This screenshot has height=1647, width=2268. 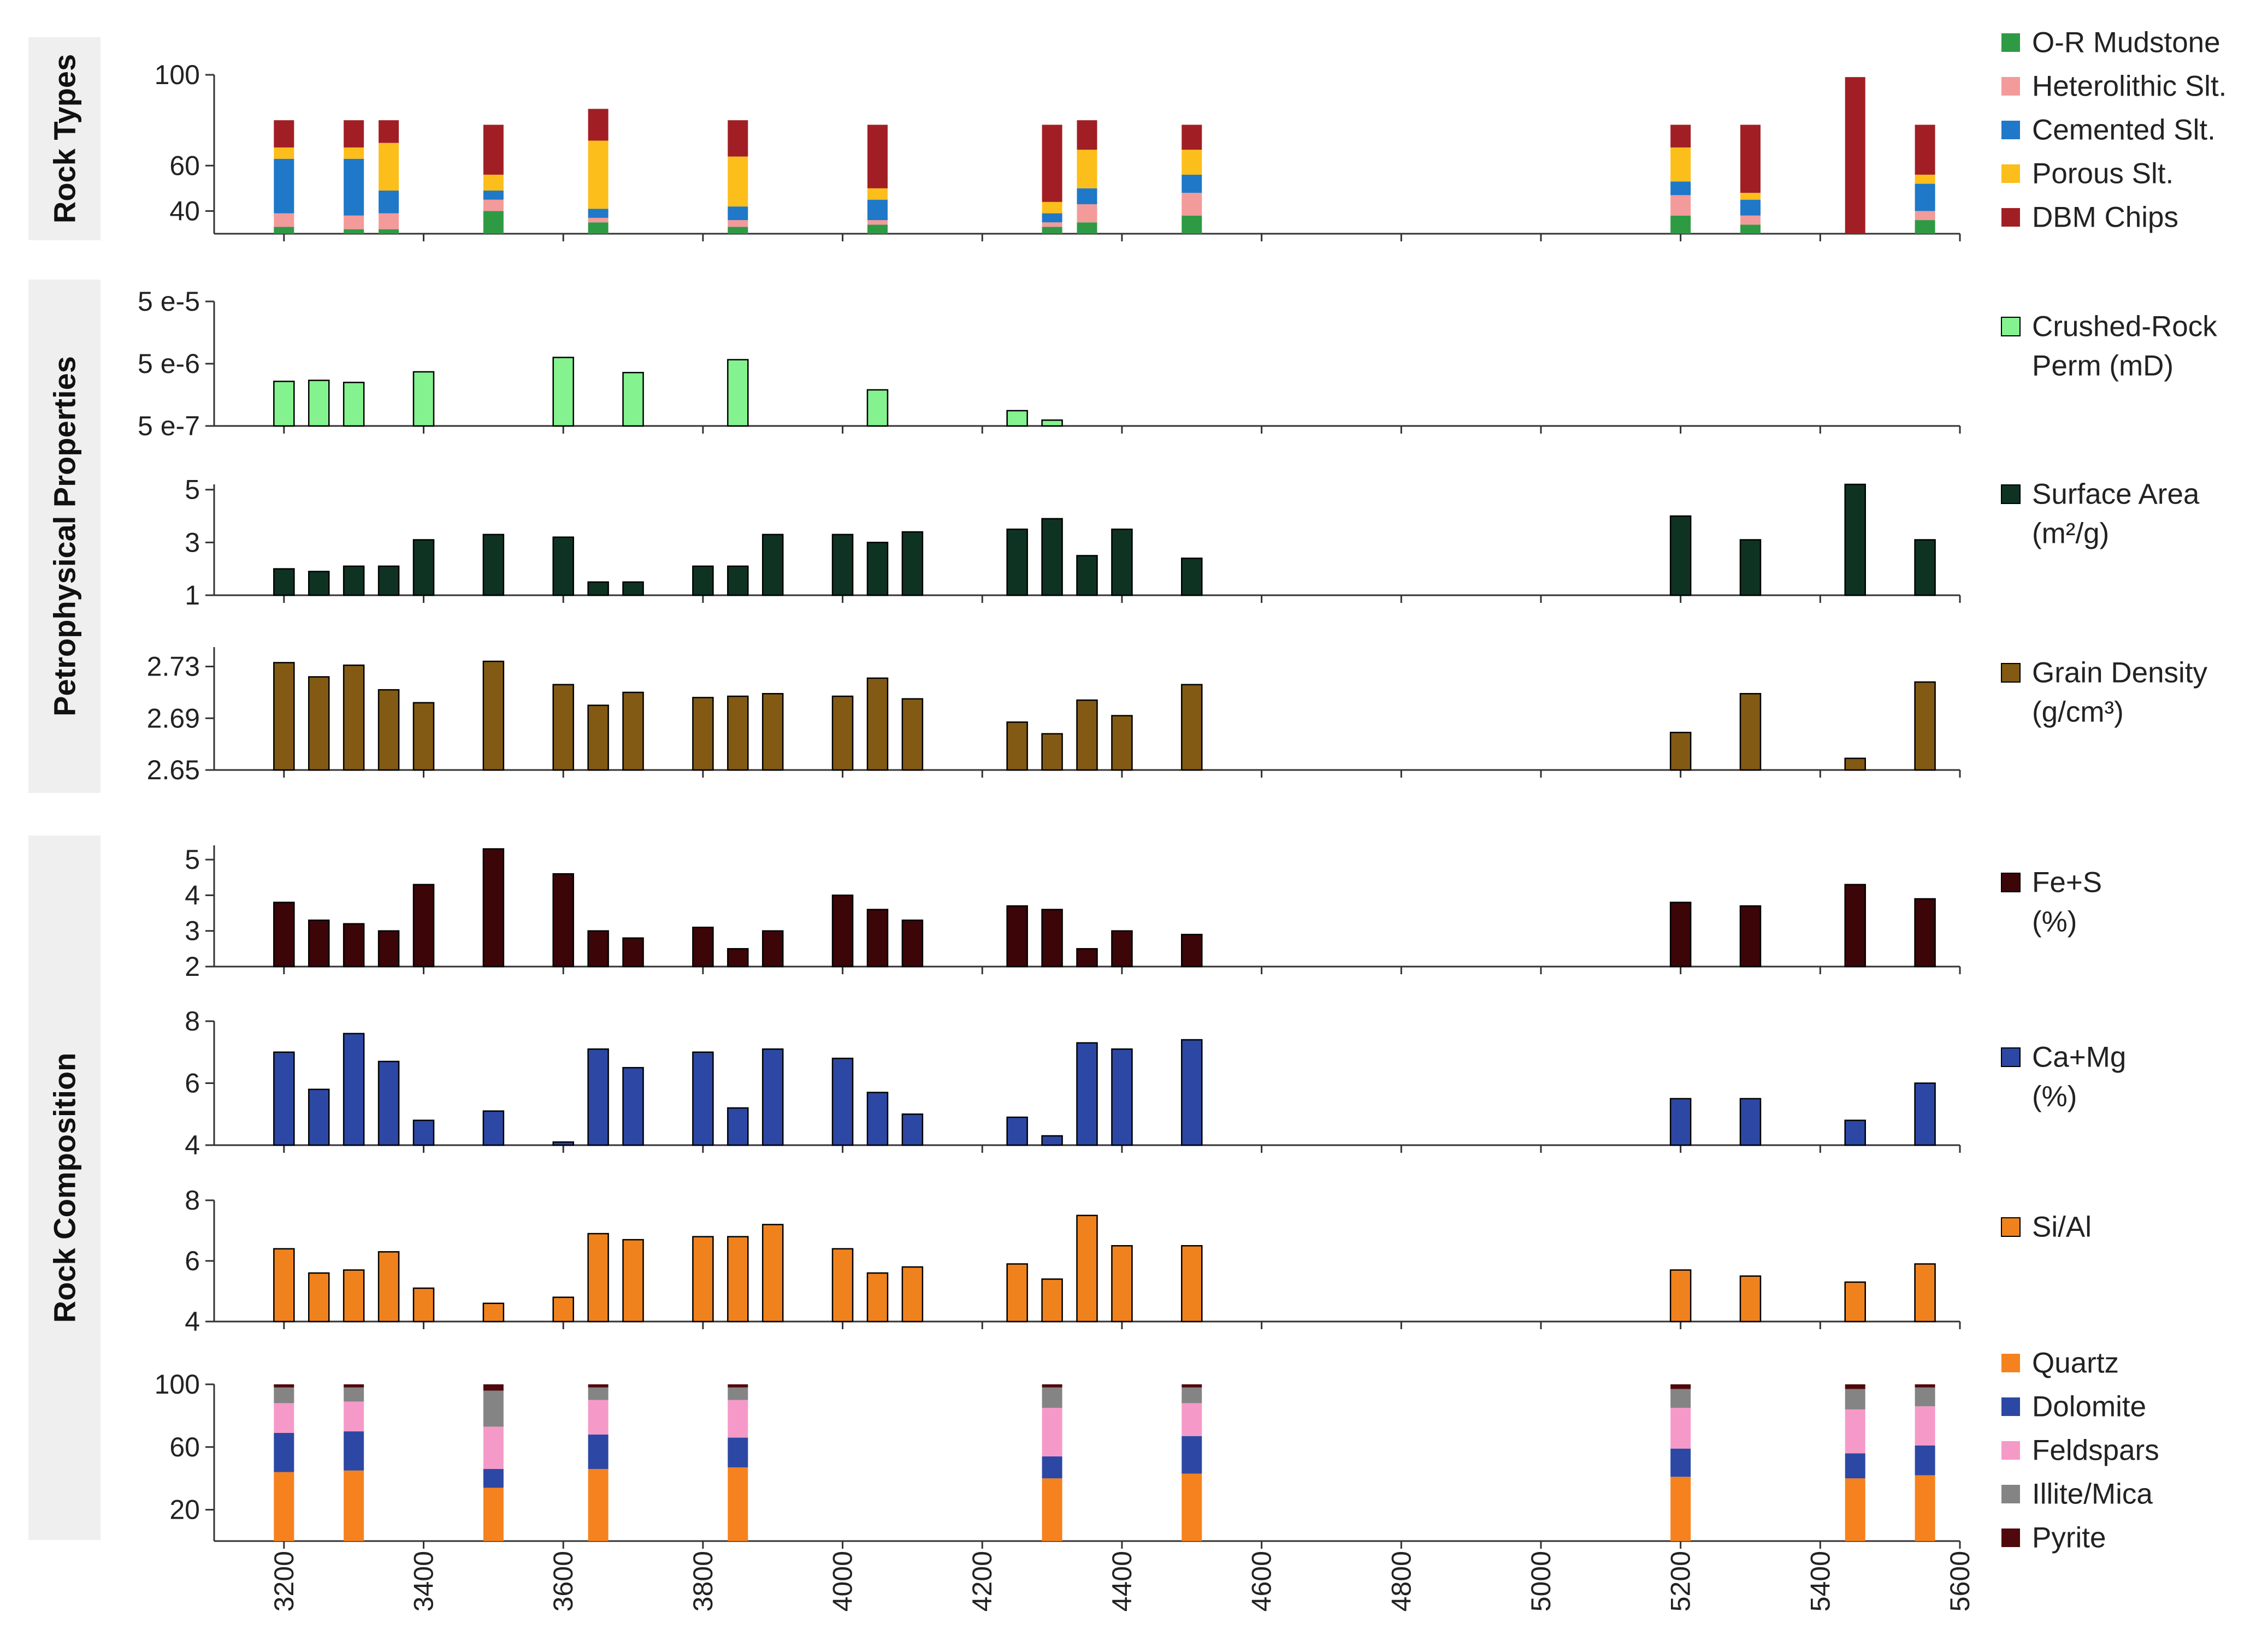 I want to click on y-tick-label: 2.73, so click(x=173, y=667).